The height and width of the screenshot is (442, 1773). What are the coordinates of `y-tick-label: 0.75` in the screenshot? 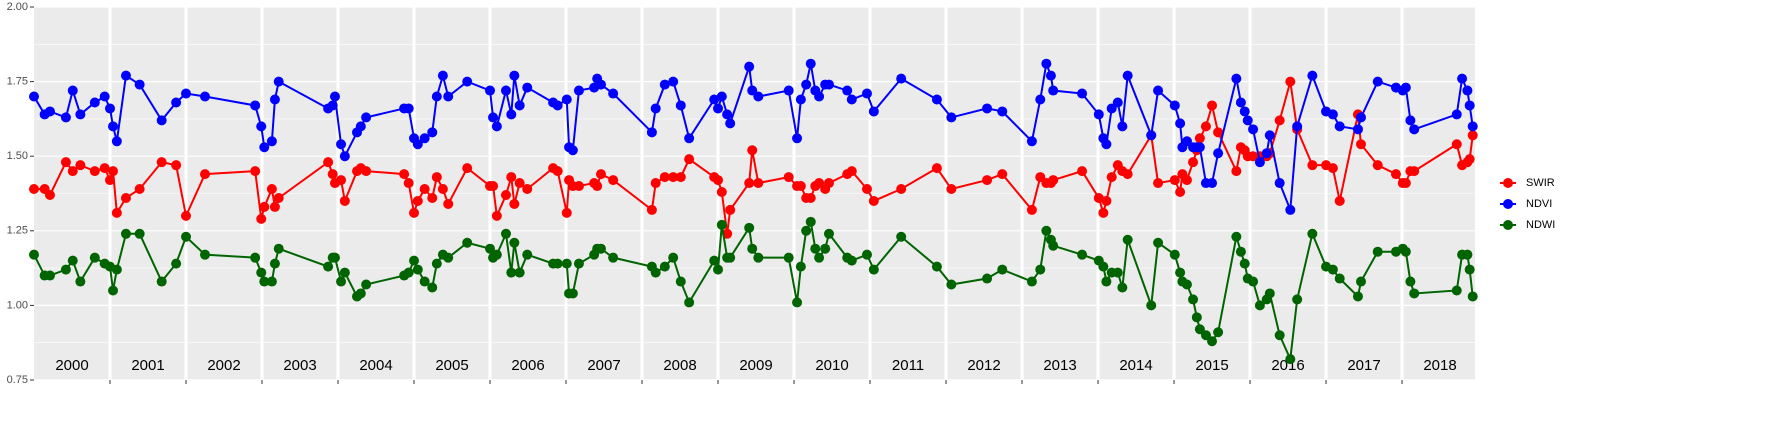 It's located at (17, 380).